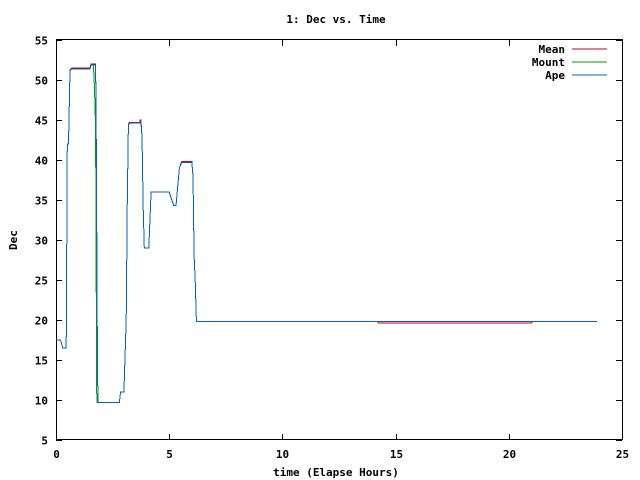  I want to click on y-axis-label: Dec, so click(13, 240).